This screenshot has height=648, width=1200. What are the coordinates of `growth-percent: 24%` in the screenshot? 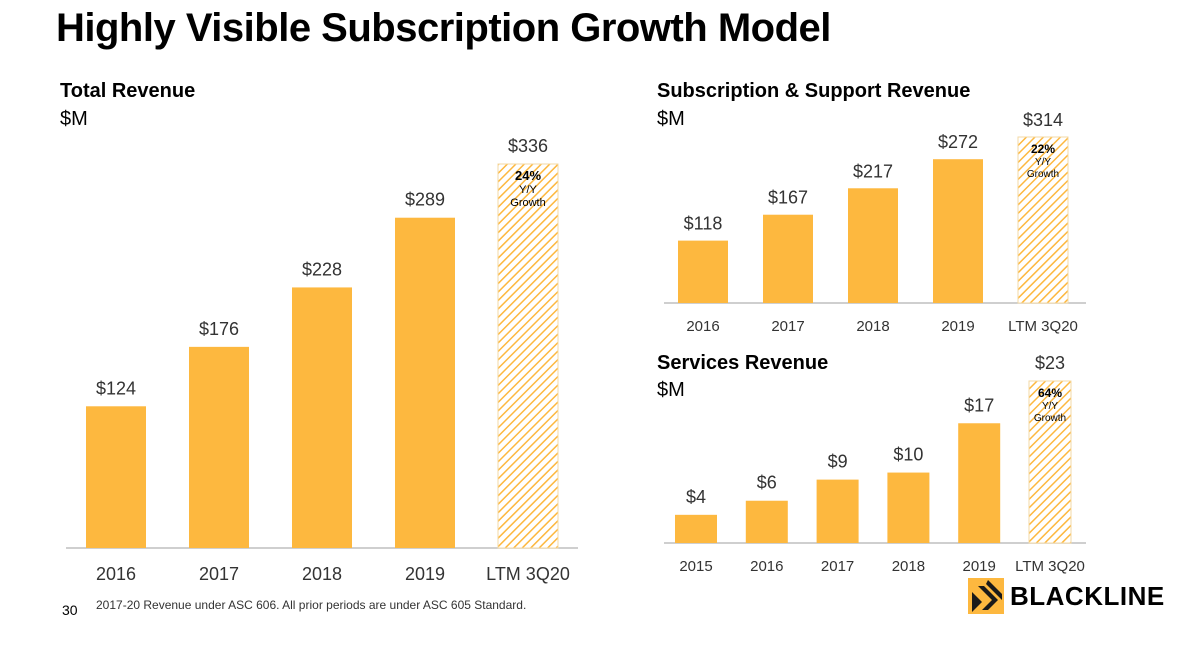 It's located at (528, 175).